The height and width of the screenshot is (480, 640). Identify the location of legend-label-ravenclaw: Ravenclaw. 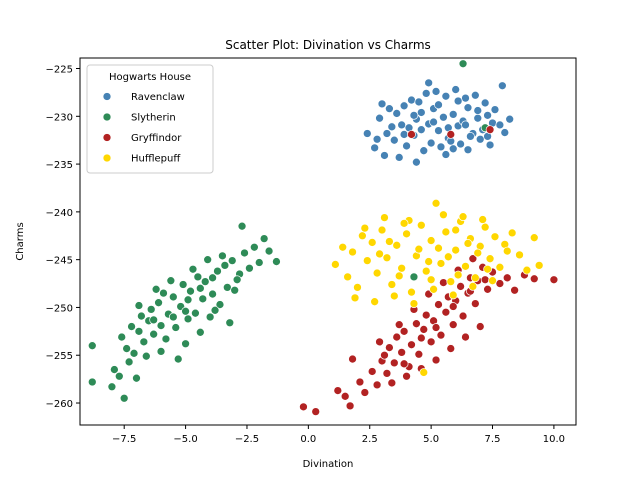
(158, 97).